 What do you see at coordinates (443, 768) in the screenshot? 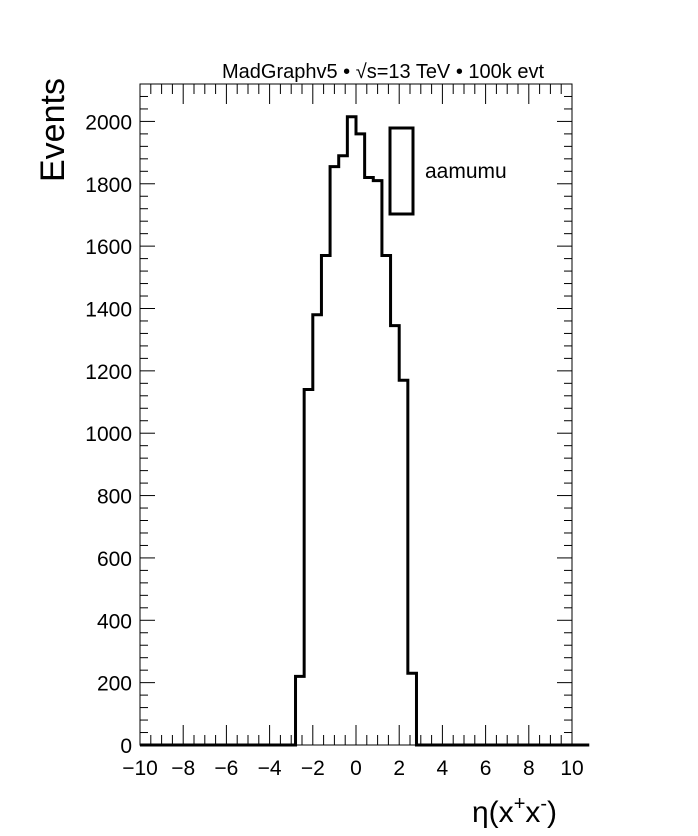
I see `x-tick-label: 4` at bounding box center [443, 768].